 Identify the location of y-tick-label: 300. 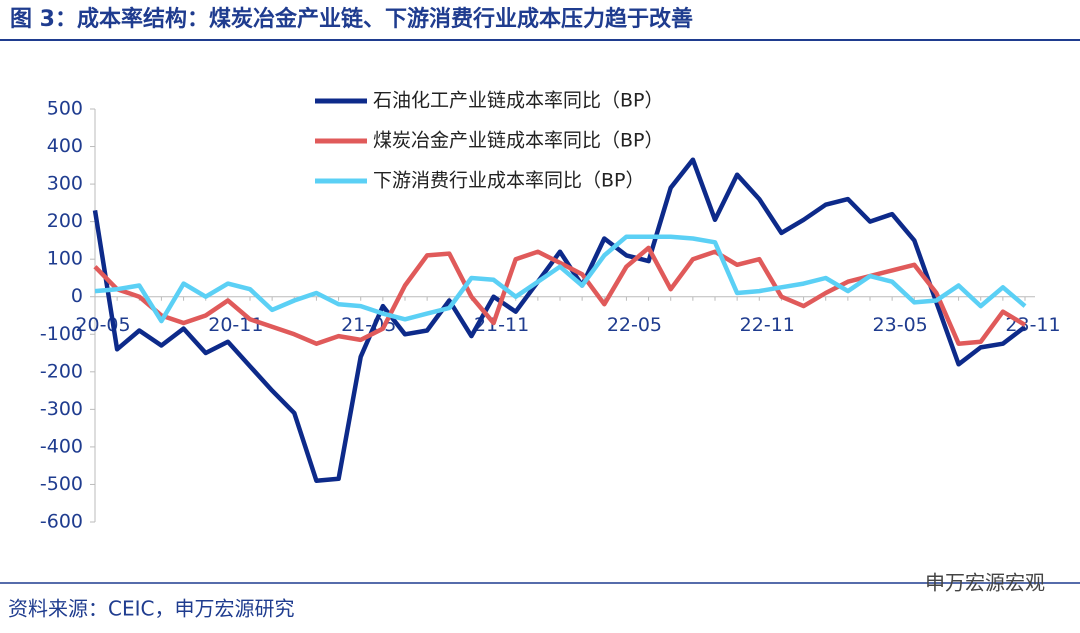
(65, 184).